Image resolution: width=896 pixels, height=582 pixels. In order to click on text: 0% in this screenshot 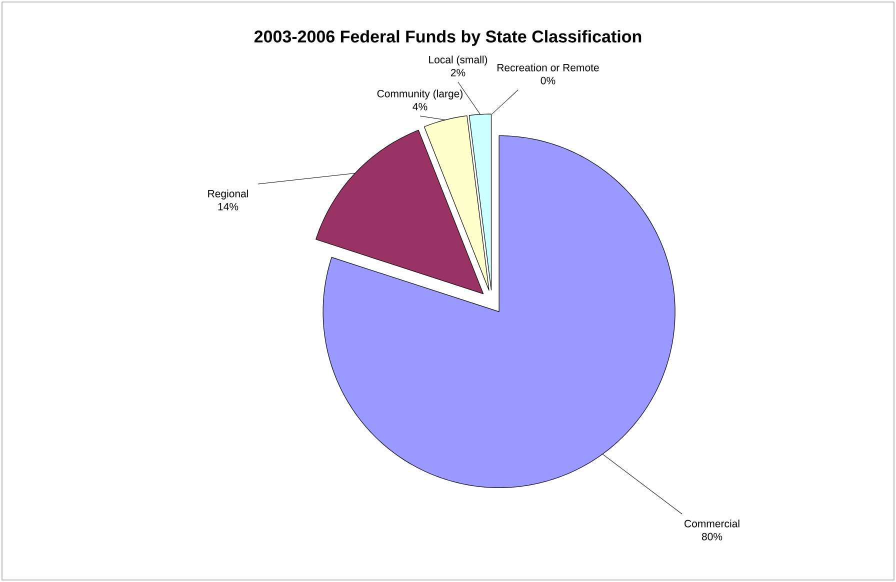, I will do `click(548, 80)`.